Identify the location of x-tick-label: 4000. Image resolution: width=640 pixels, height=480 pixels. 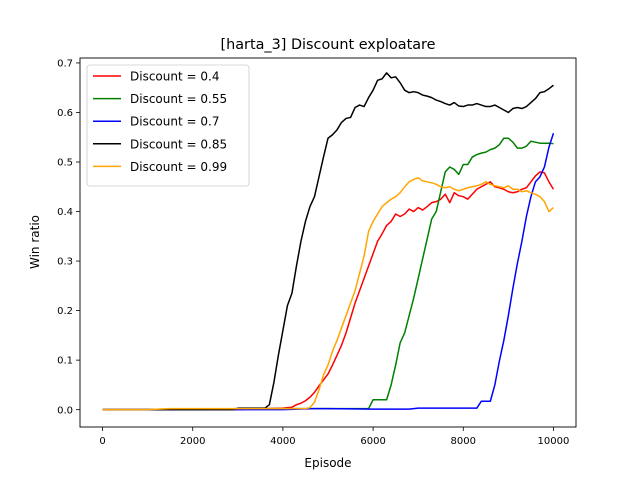
(282, 441).